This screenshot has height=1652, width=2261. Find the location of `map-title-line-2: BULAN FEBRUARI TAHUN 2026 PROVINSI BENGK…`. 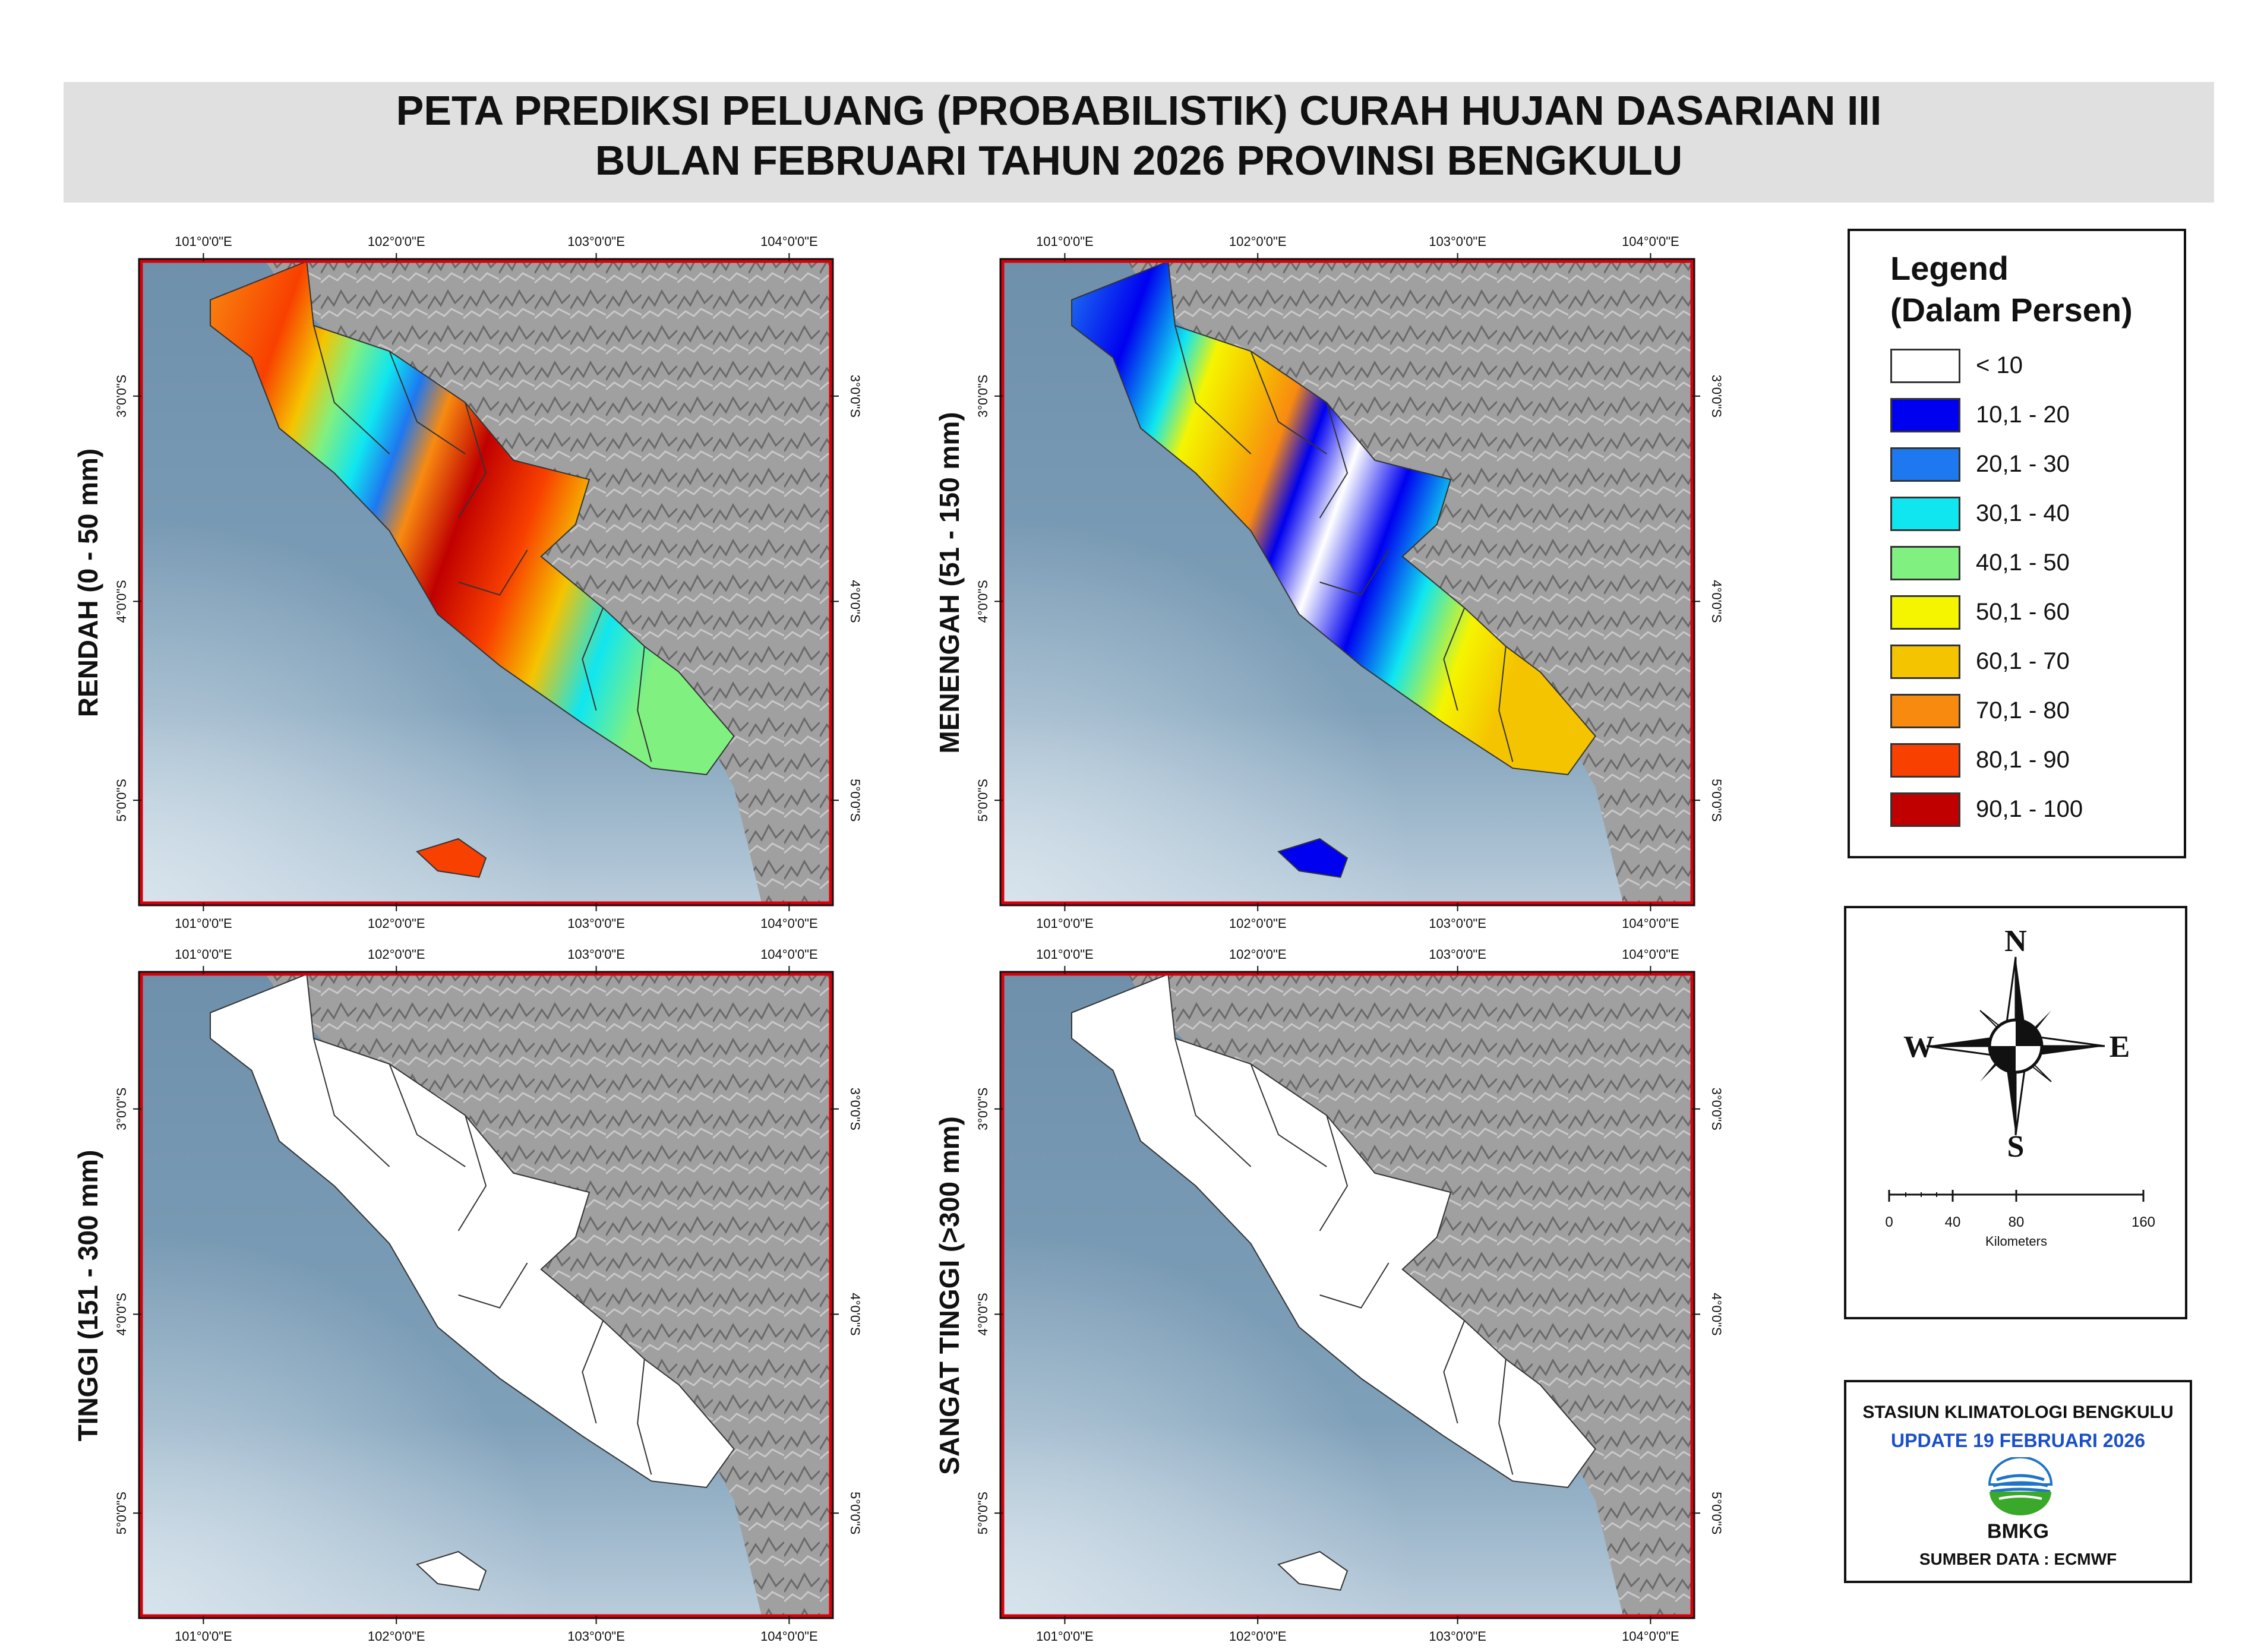

map-title-line-2: BULAN FEBRUARI TAHUN 2026 PROVINSI BENGK… is located at coordinates (1139, 160).